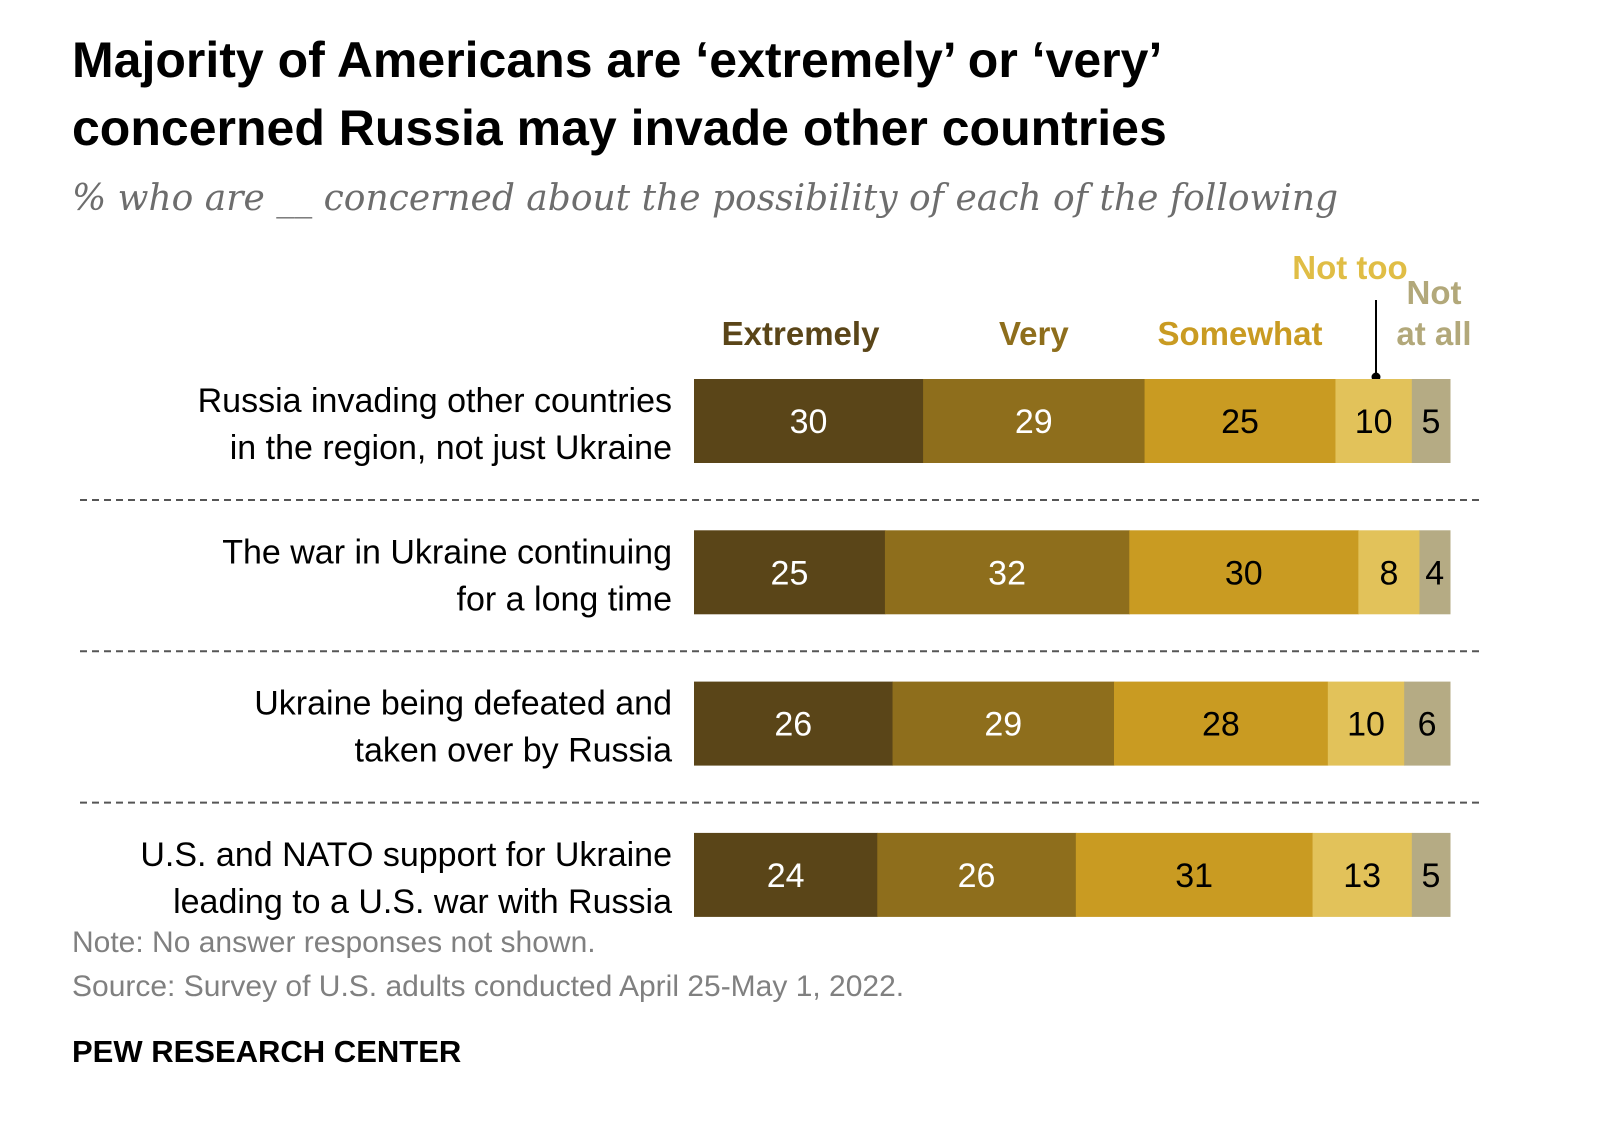  What do you see at coordinates (334, 942) in the screenshot?
I see `chart-note: Note: No answer responses not shown.` at bounding box center [334, 942].